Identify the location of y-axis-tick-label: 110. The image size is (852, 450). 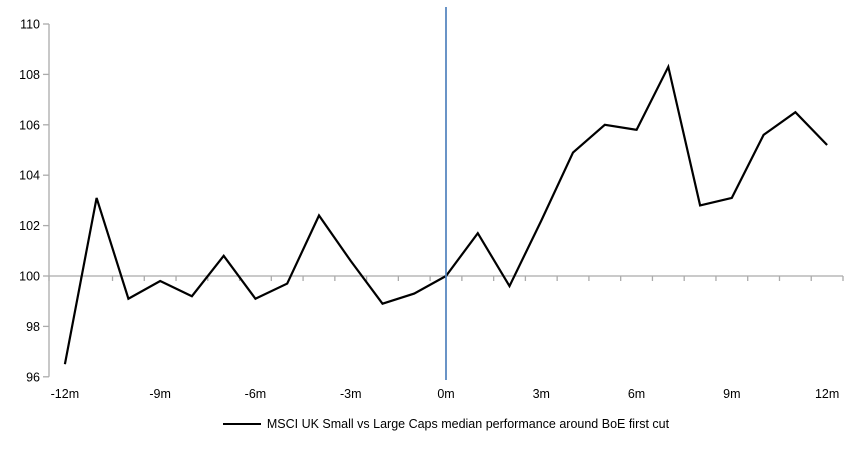
(30, 25).